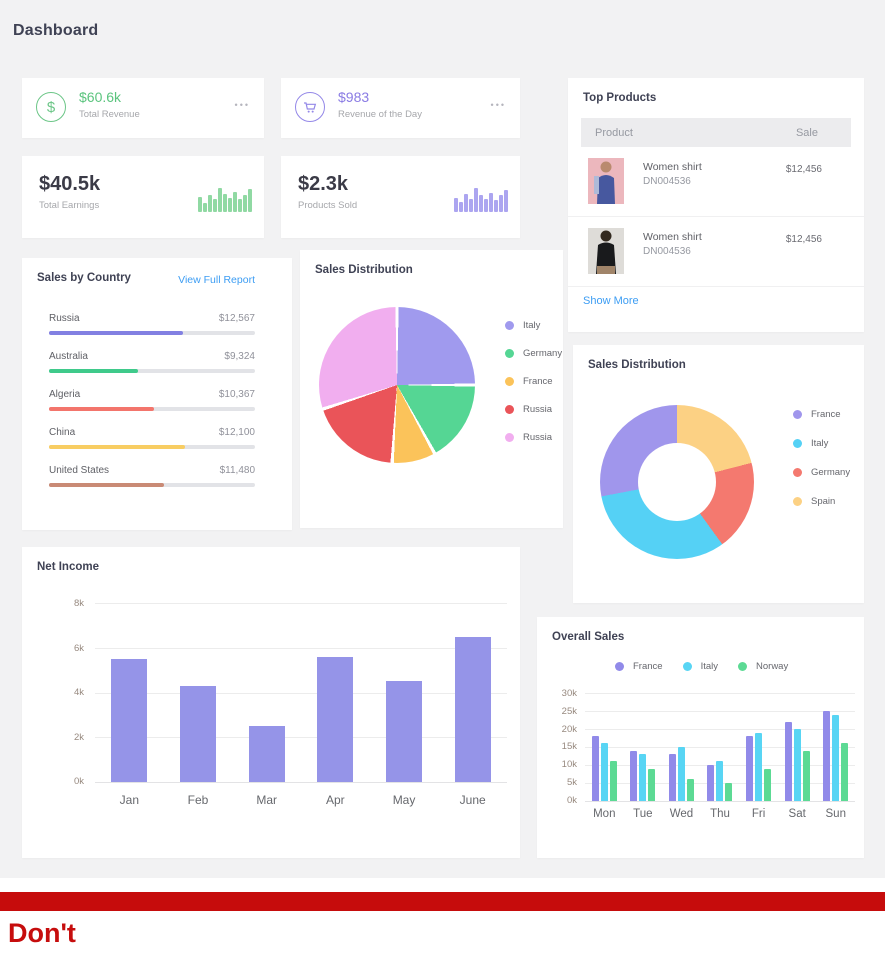  Describe the element at coordinates (152, 438) in the screenshot. I see `country-row: China $12,100` at that location.